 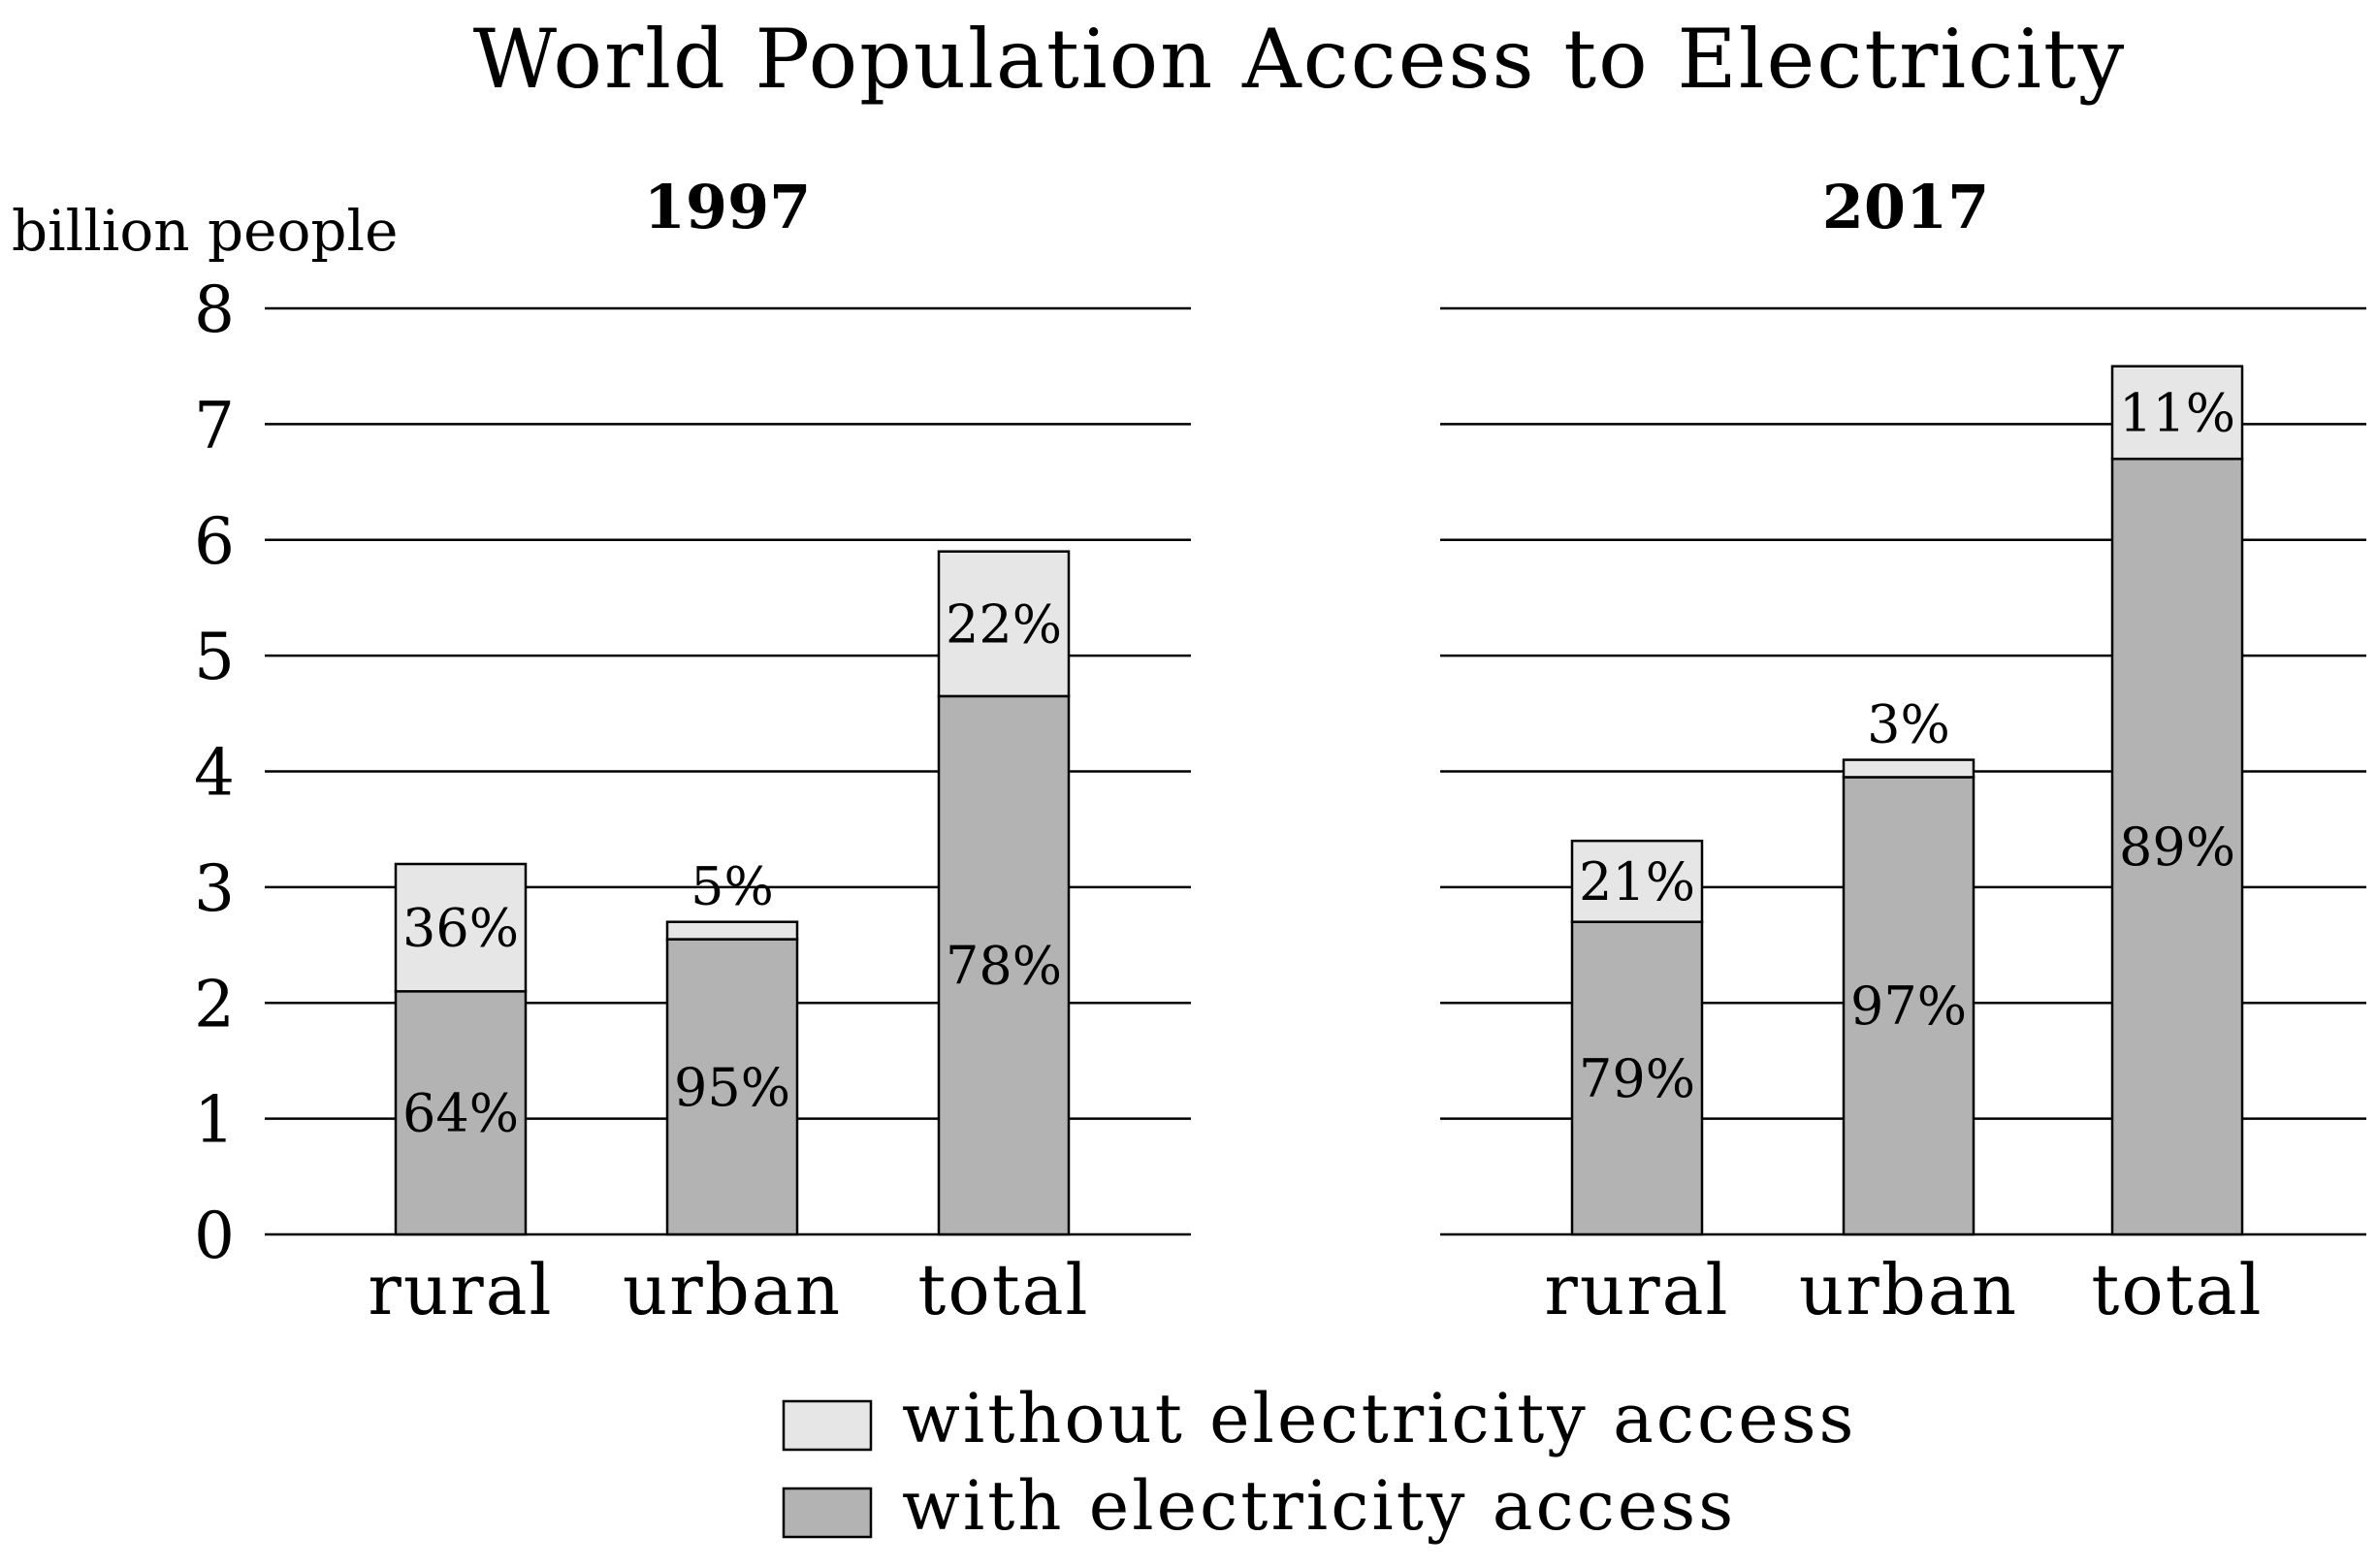 What do you see at coordinates (214, 1236) in the screenshot?
I see `y-tick-label: 0` at bounding box center [214, 1236].